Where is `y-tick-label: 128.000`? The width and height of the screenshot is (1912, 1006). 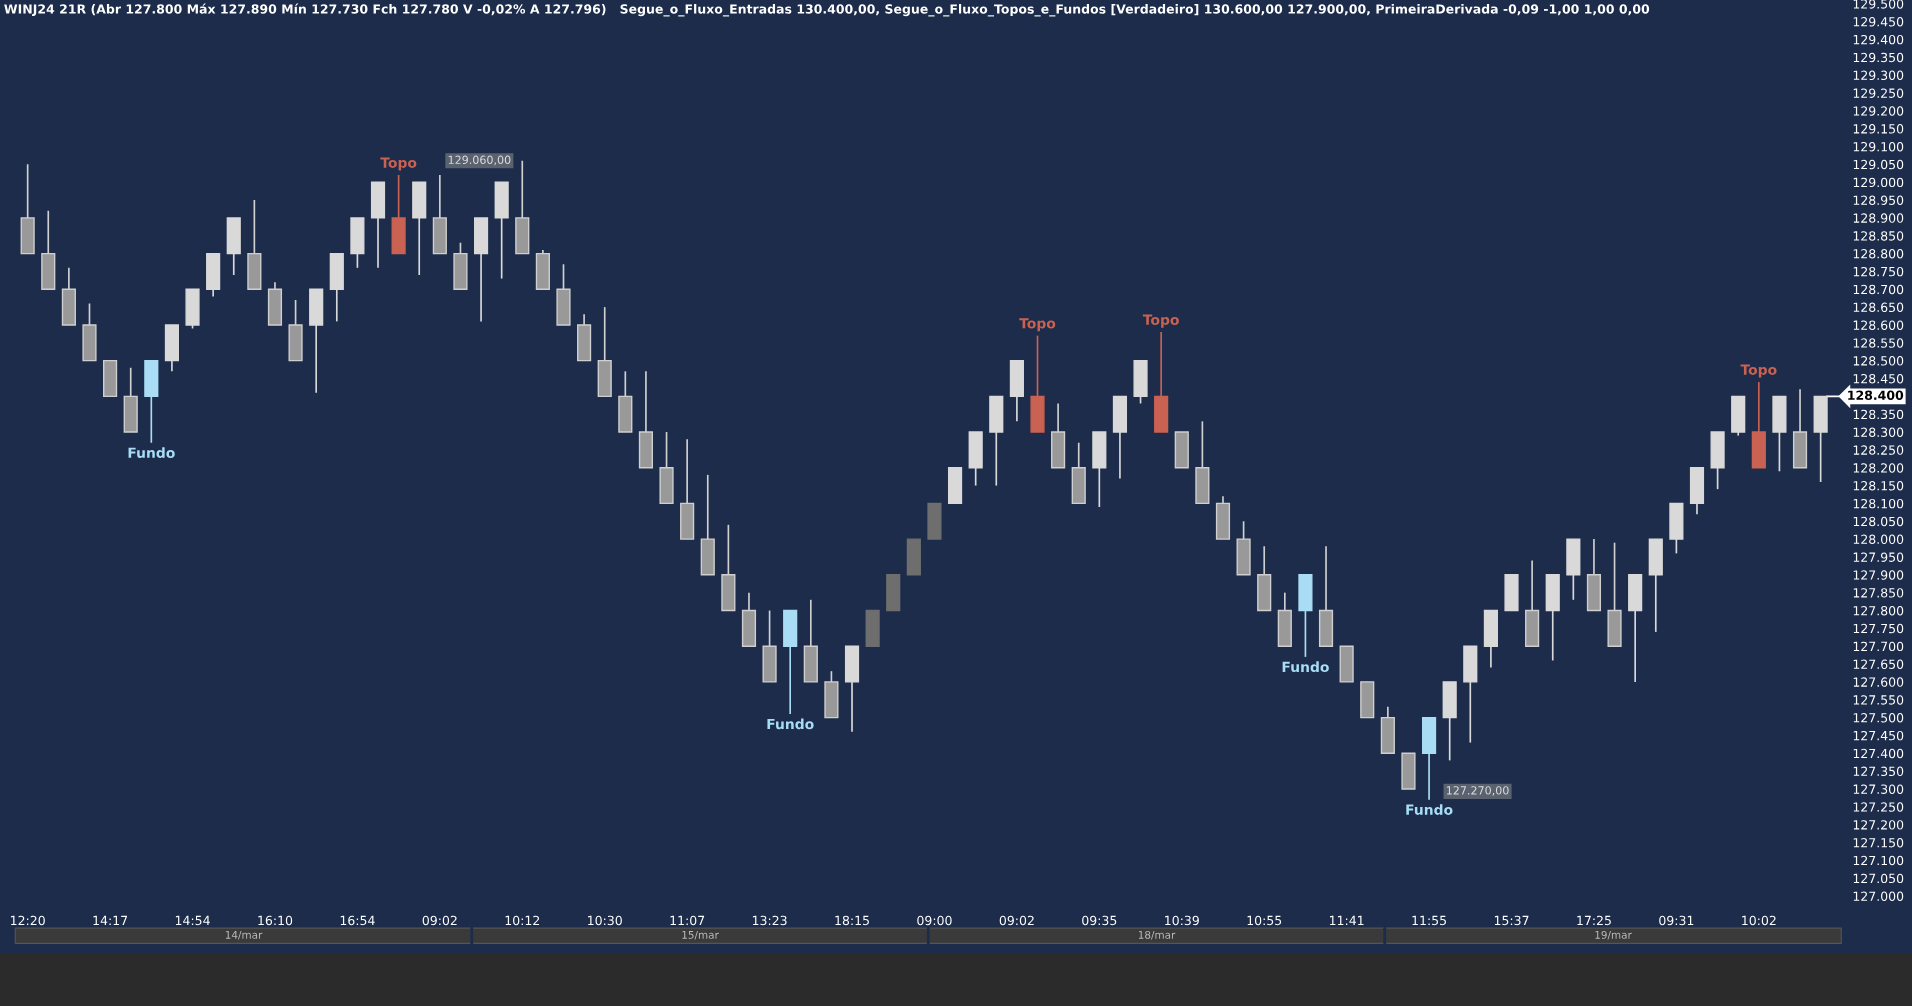 y-tick-label: 128.000 is located at coordinates (1878, 539).